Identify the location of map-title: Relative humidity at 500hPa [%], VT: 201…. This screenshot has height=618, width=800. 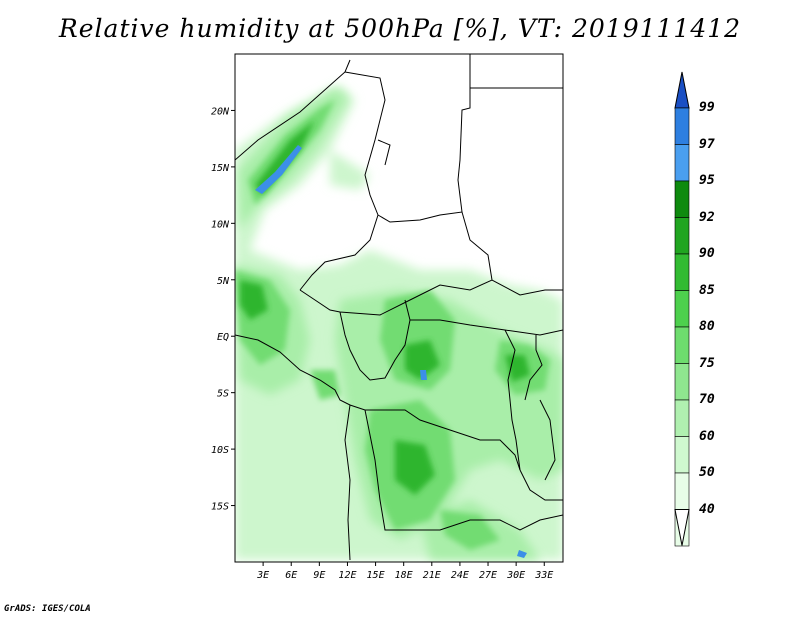
(400, 28).